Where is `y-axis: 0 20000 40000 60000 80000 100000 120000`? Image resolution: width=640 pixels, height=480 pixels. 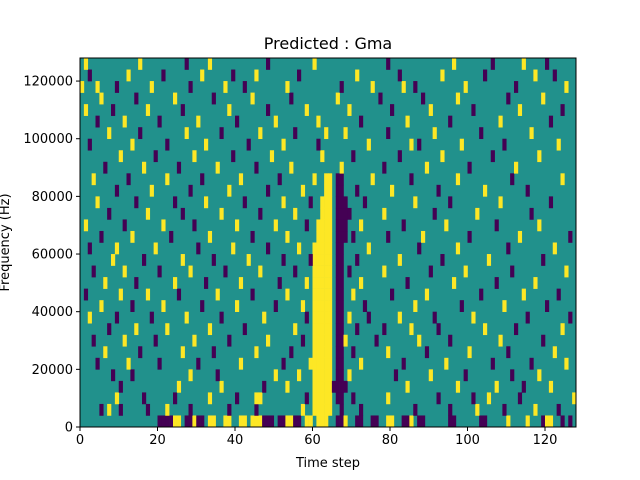
y-axis: 0 20000 40000 60000 80000 100000 120000 is located at coordinates (51, 255).